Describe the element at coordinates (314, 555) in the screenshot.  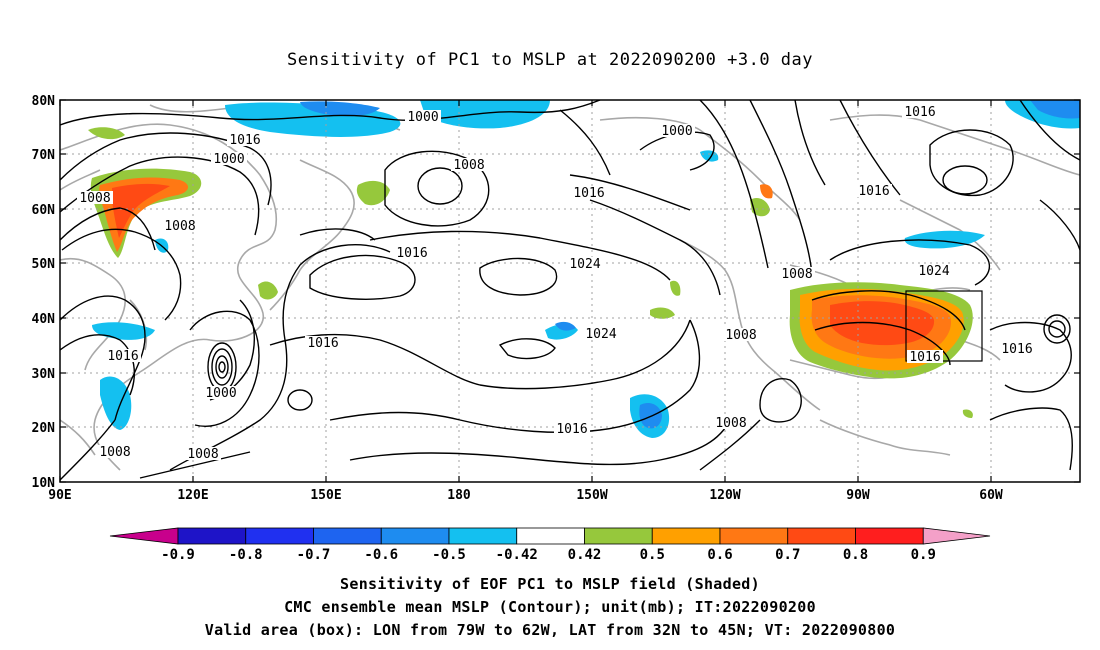
I see `colorbar-label: -0.7` at that location.